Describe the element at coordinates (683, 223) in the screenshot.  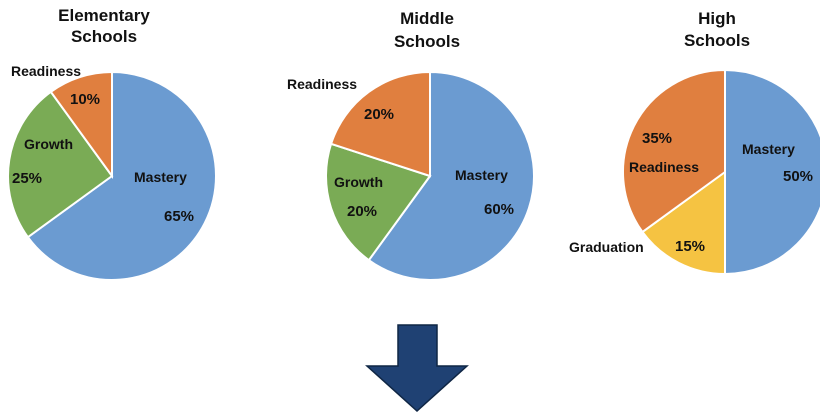
I see `high-slice-graduation` at that location.